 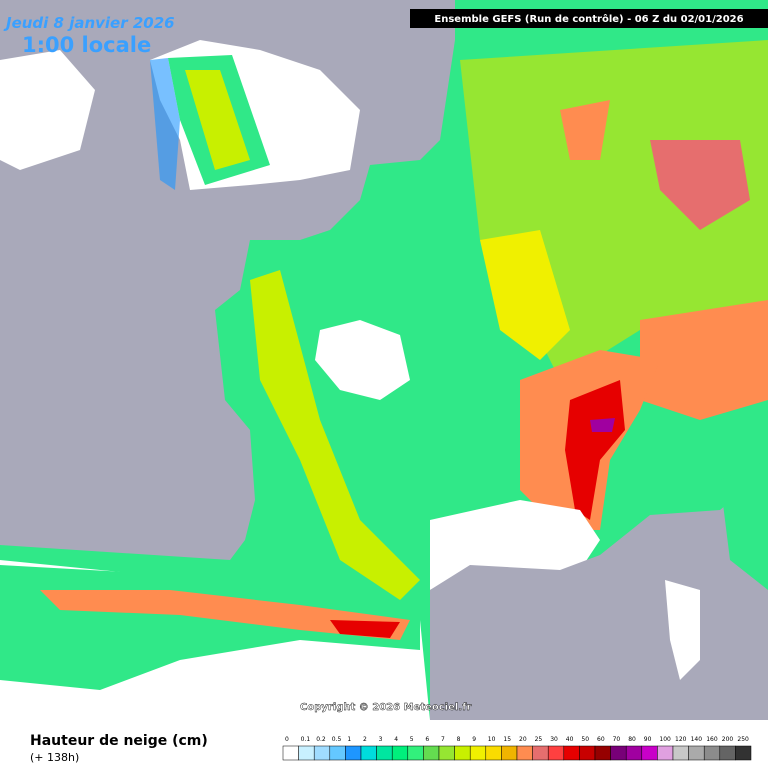 I want to click on legend-label: 25, so click(x=539, y=739).